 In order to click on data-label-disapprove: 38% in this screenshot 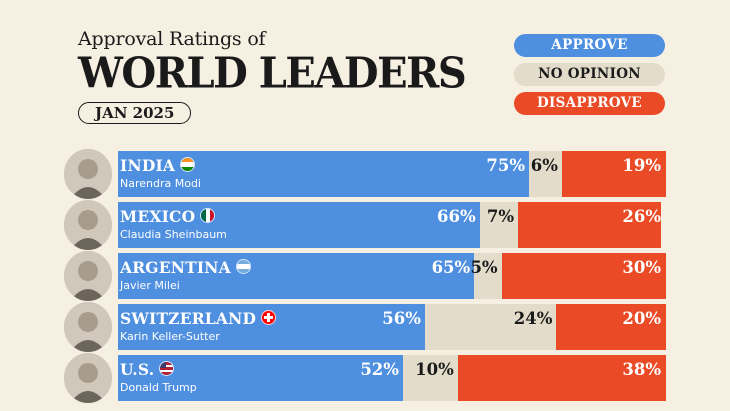, I will do `click(641, 369)`.